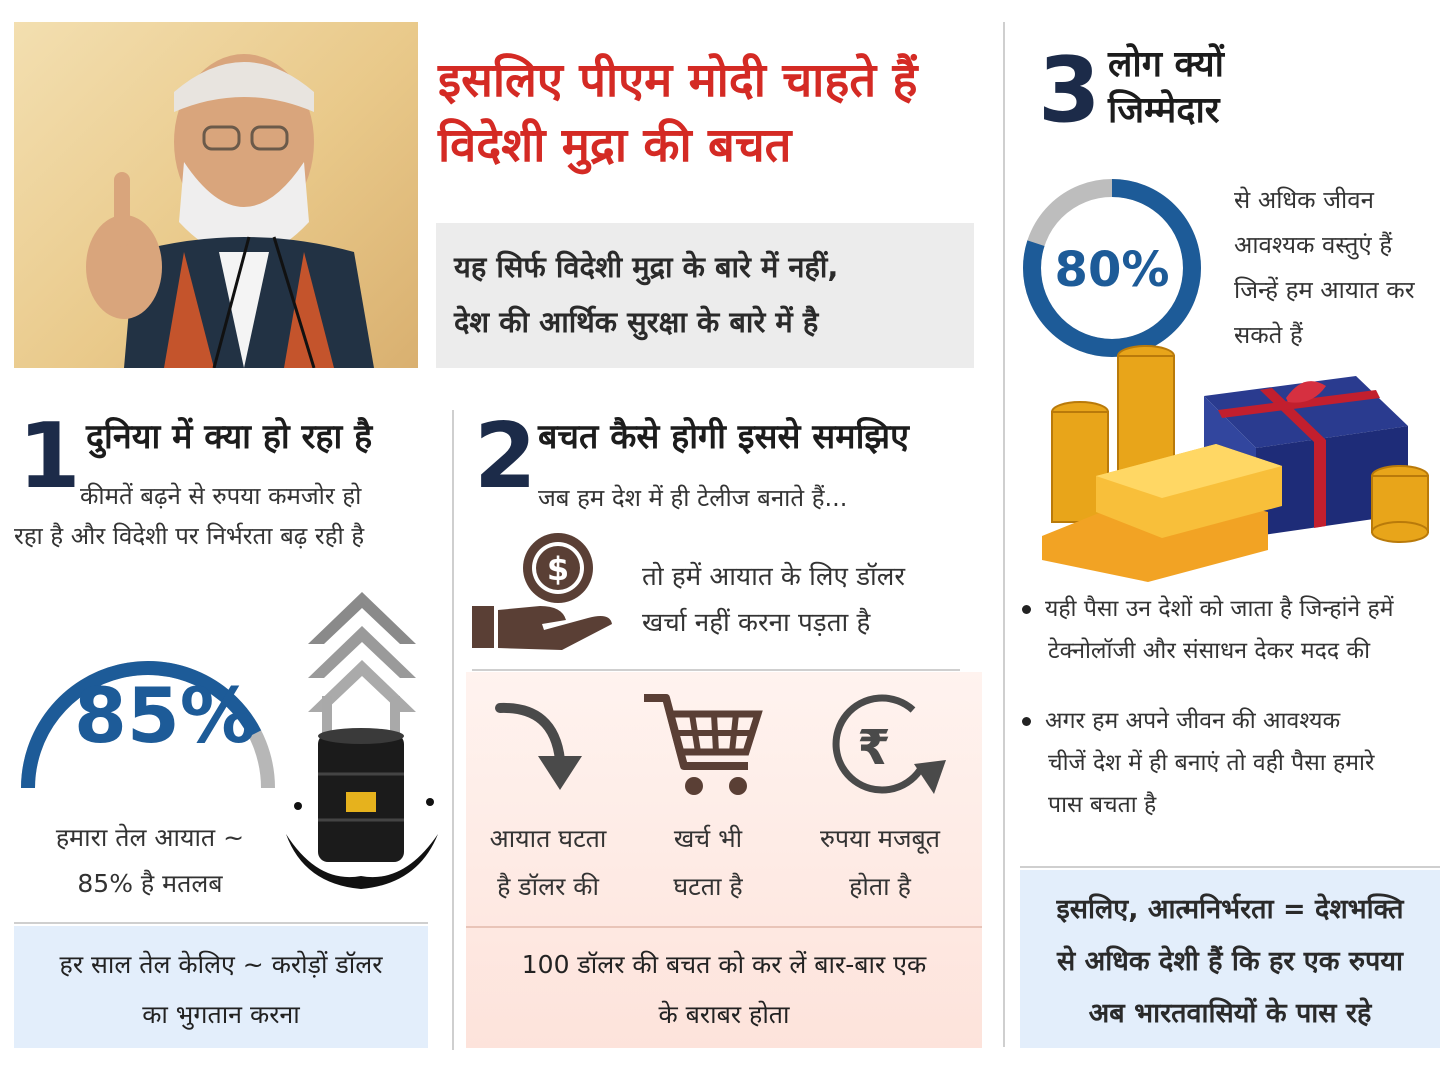 The height and width of the screenshot is (1080, 1456). Describe the element at coordinates (221, 496) in the screenshot. I see `section1-text-line1: कीमतें बढ़ने से रुपया कमजोर हो` at that location.